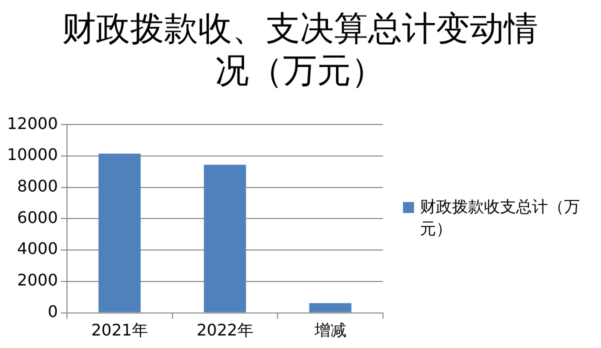  What do you see at coordinates (37, 217) in the screenshot?
I see `y-tick-label: 6000` at bounding box center [37, 217].